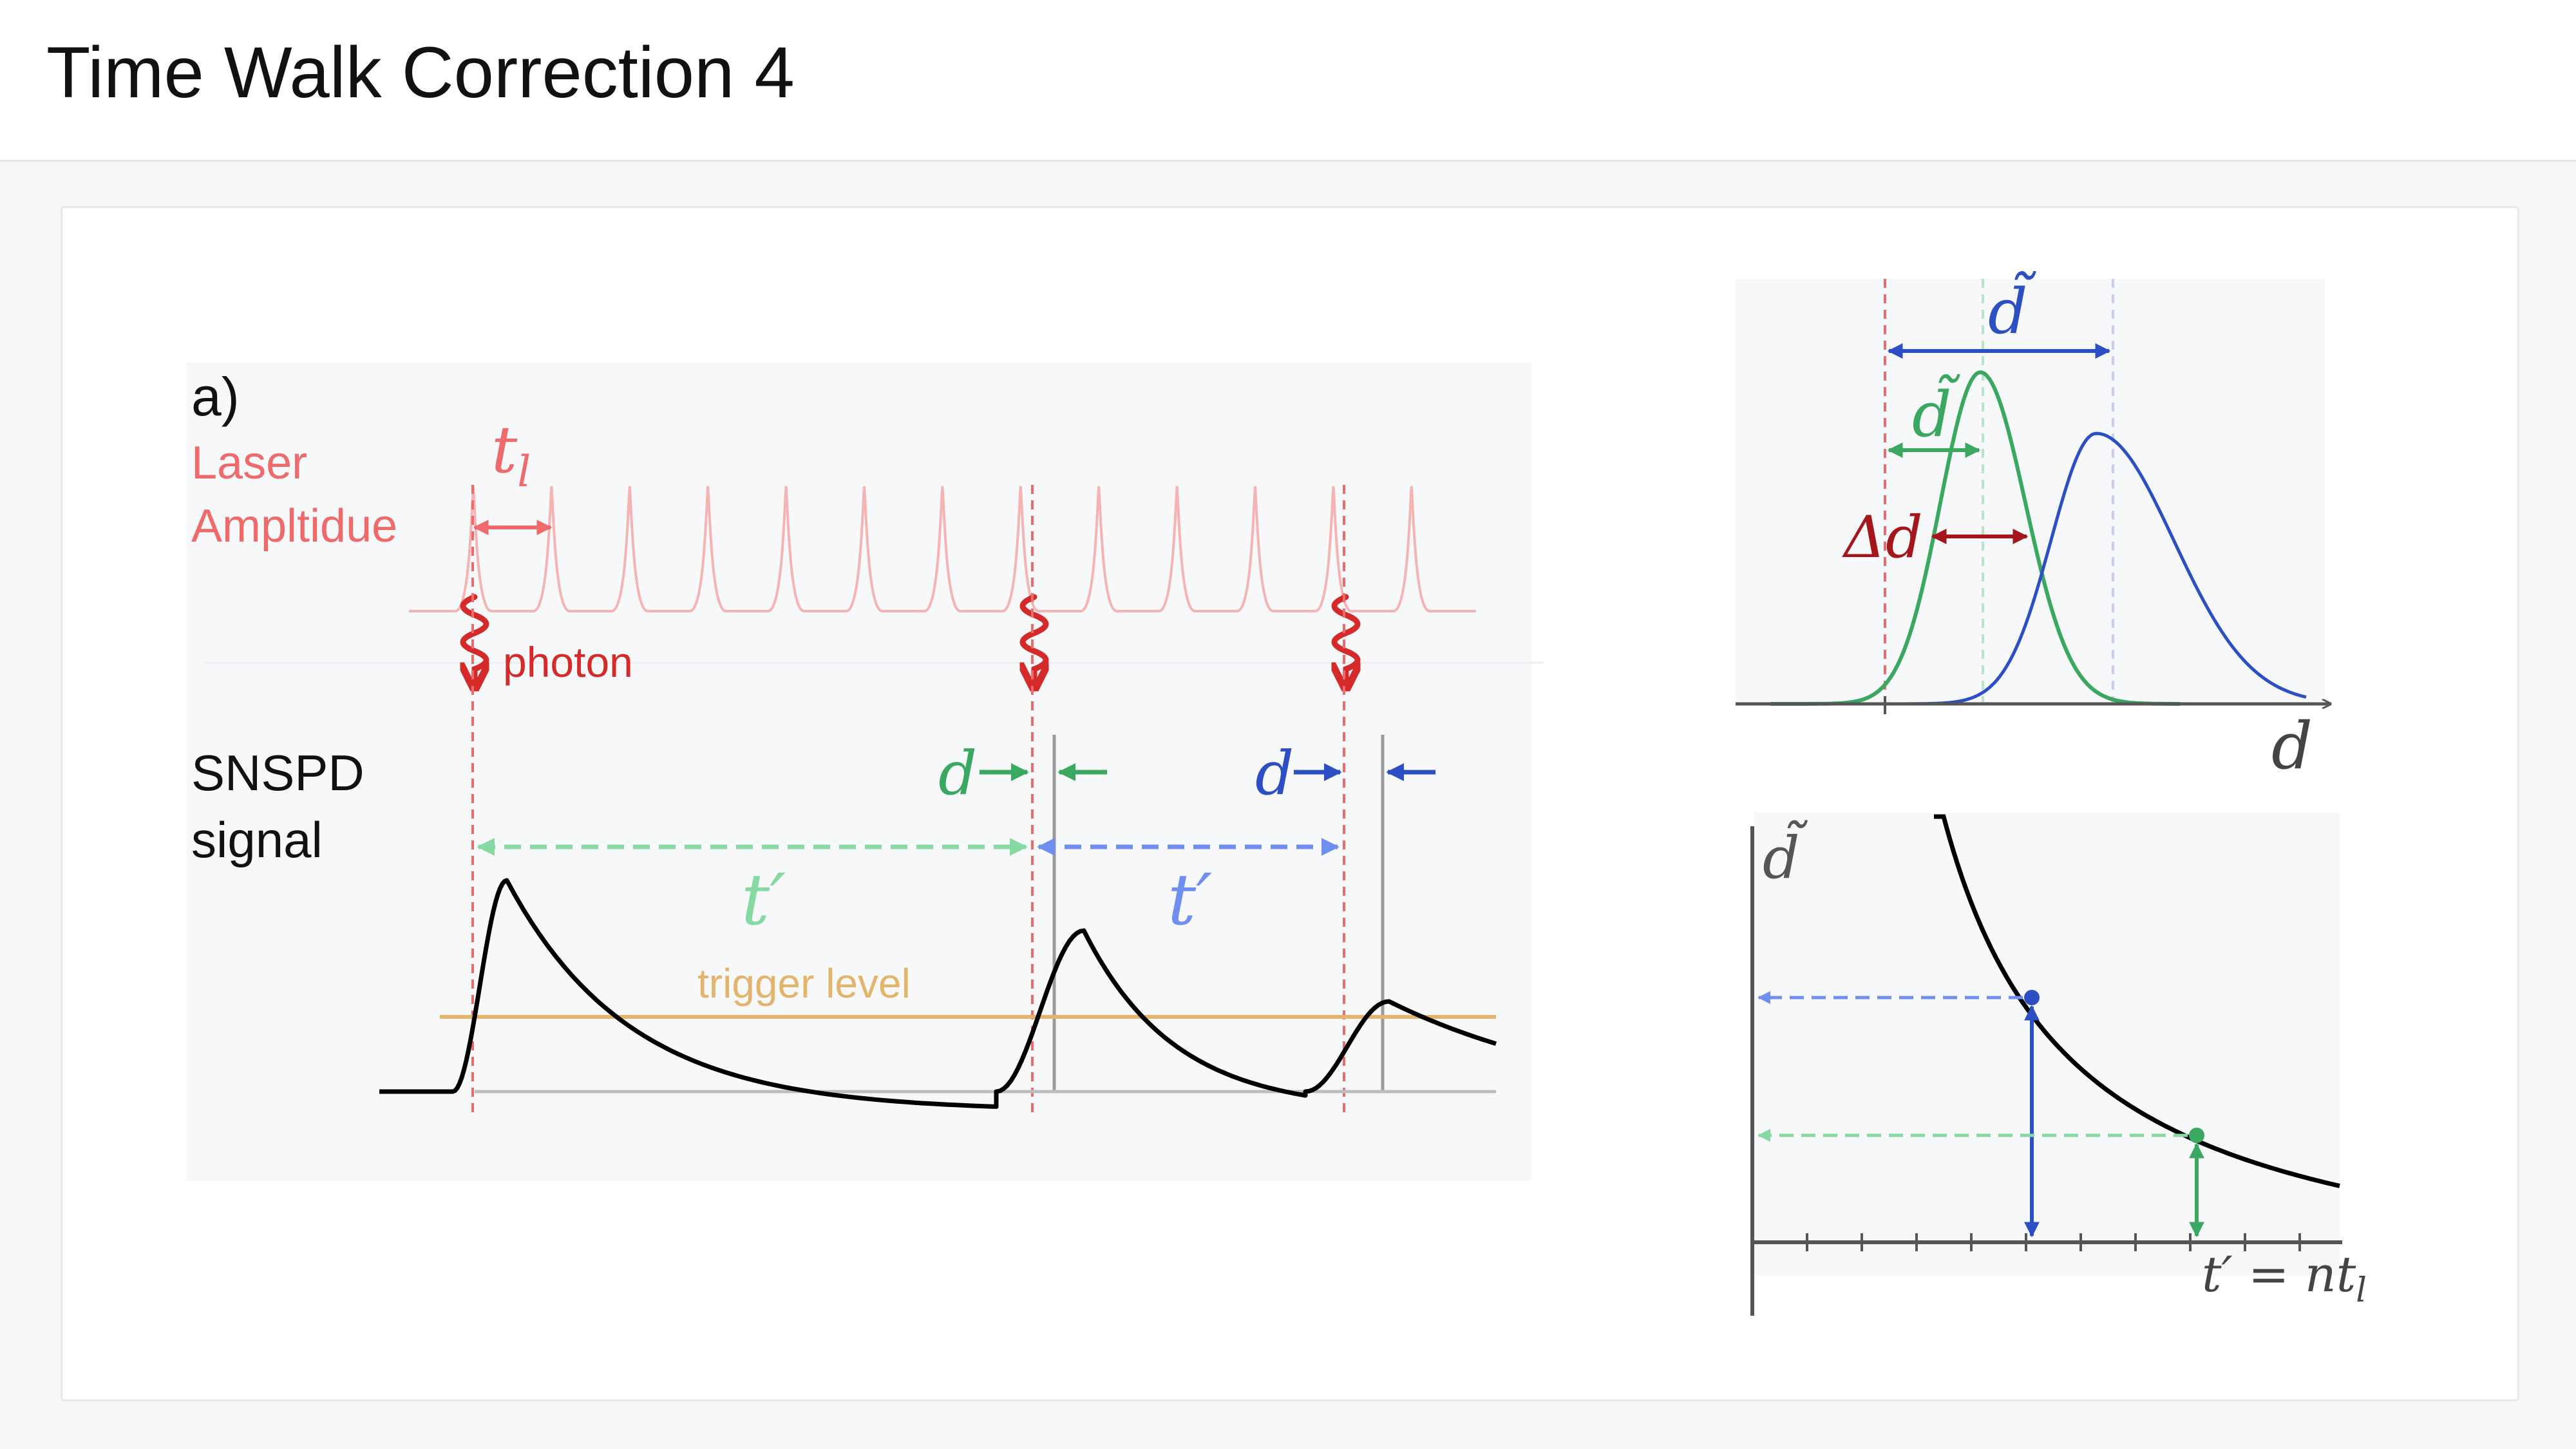 The width and height of the screenshot is (2576, 1449). Describe the element at coordinates (804, 983) in the screenshot. I see `trigger-level-label: trigger level` at that location.